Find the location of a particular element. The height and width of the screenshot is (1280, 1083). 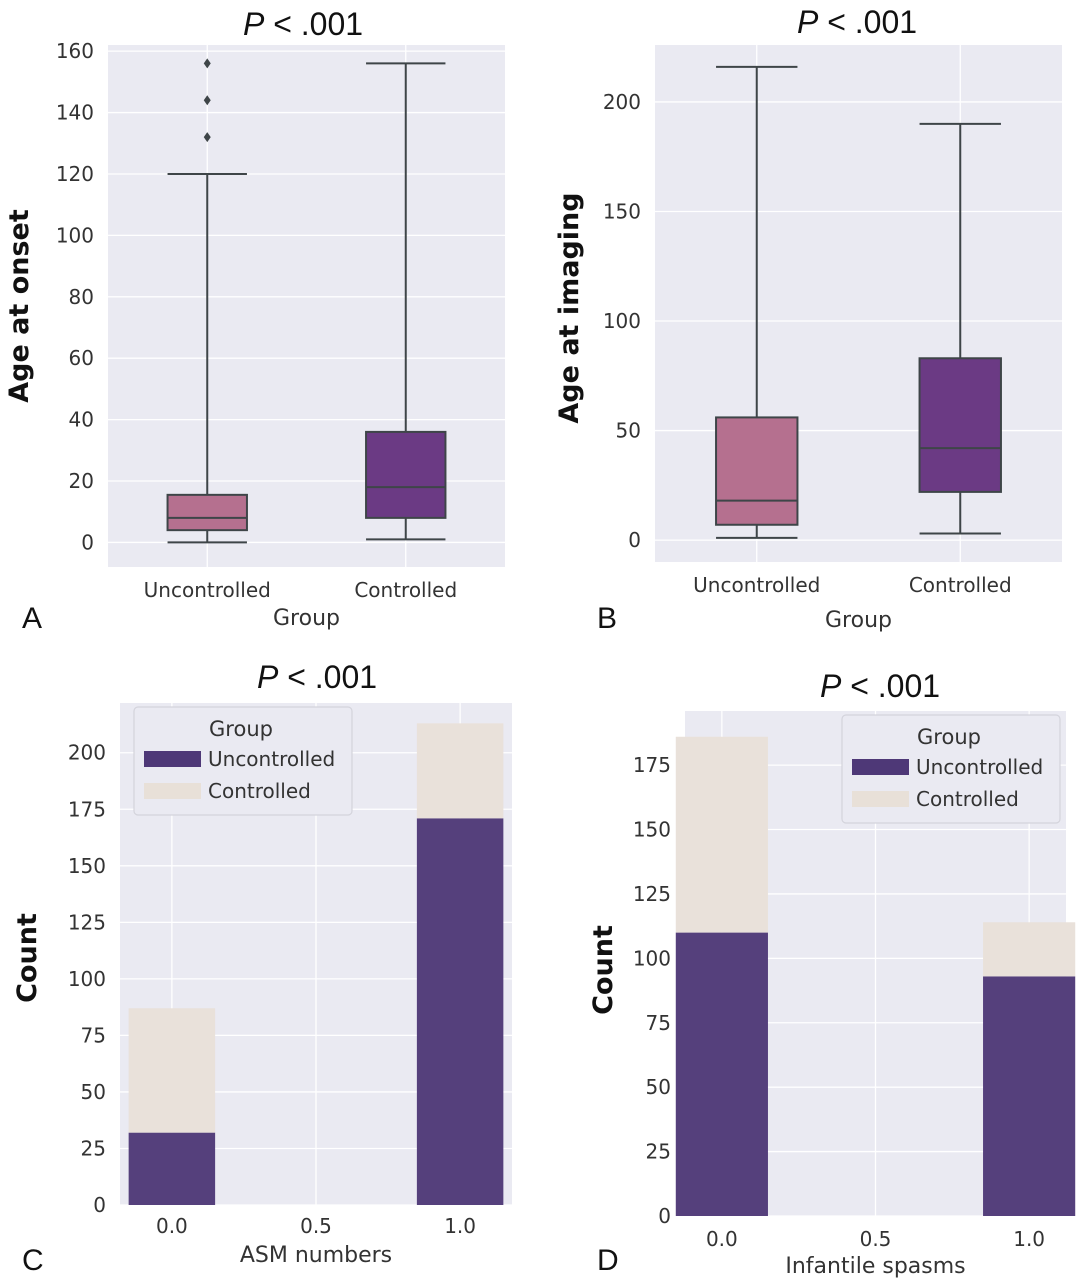

y-tick-label: 20 is located at coordinates (81, 481).